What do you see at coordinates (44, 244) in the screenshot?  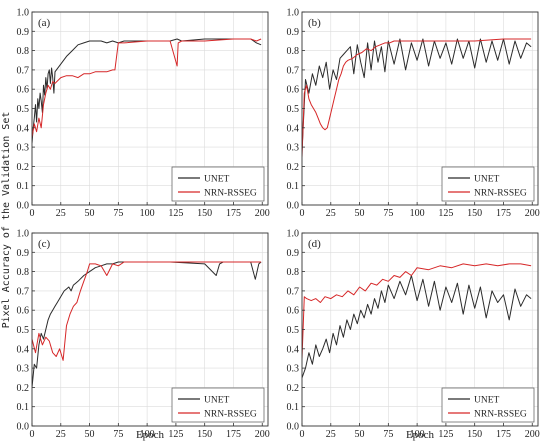 I see `panel-label: (c)` at bounding box center [44, 244].